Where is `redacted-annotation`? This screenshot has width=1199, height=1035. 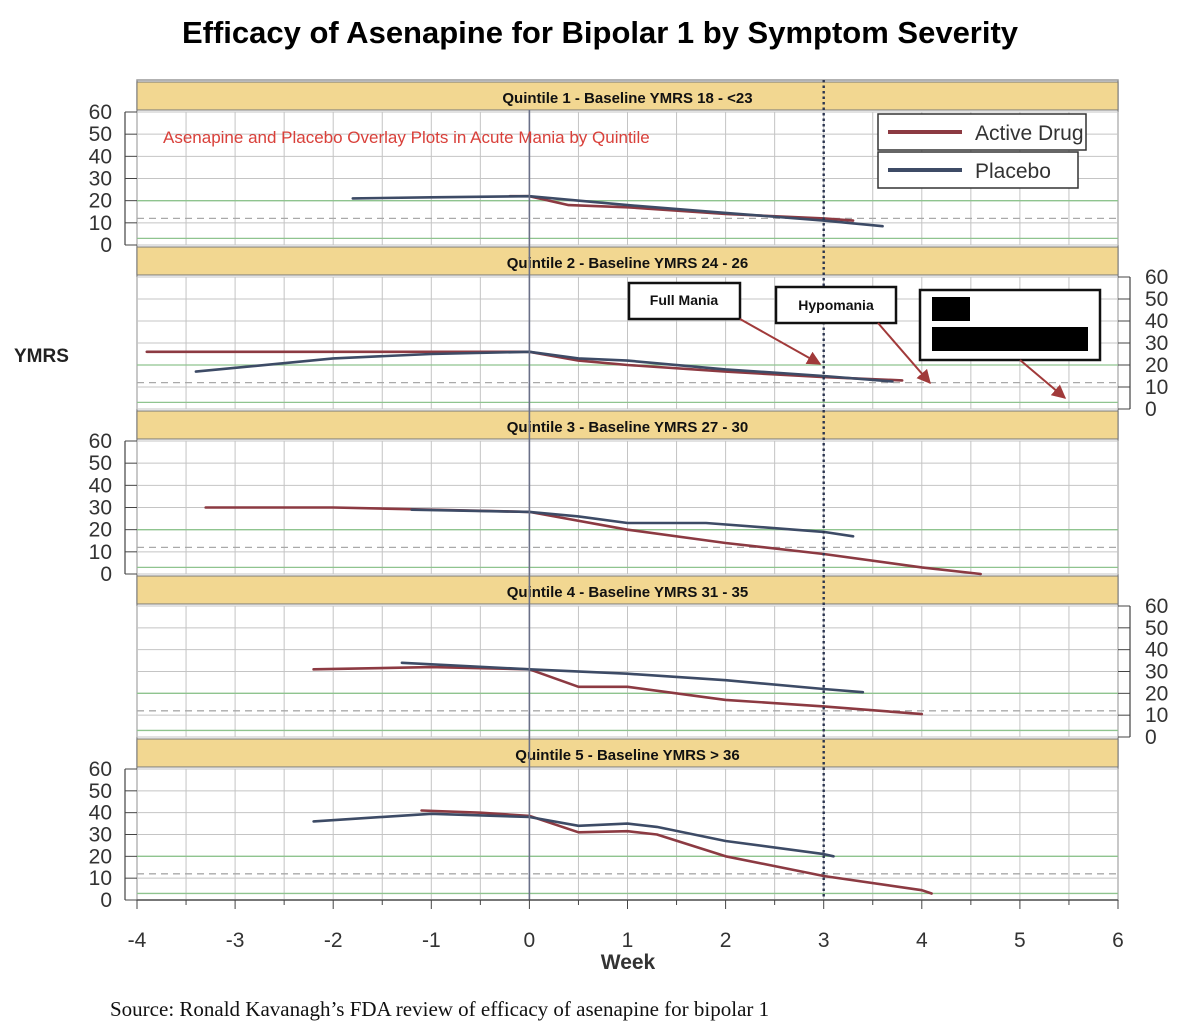
redacted-annotation is located at coordinates (1010, 343).